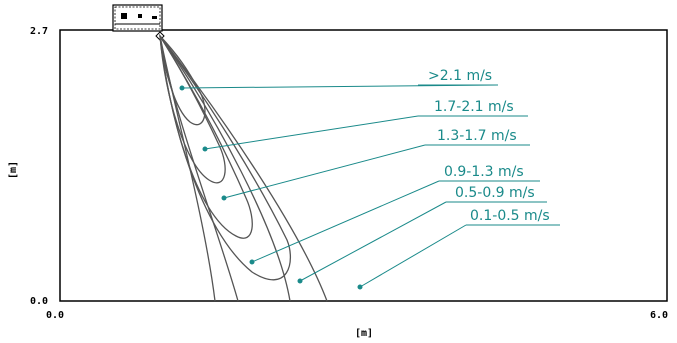 The image size is (677, 343). What do you see at coordinates (659, 315) in the screenshot?
I see `x-axis-max-label: 6.0` at bounding box center [659, 315].